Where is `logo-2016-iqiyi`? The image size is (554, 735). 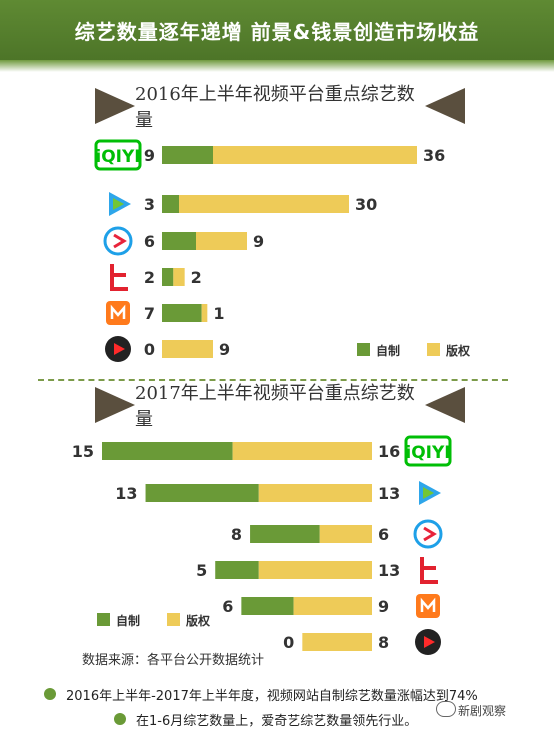 logo-2016-iqiyi is located at coordinates (118, 155).